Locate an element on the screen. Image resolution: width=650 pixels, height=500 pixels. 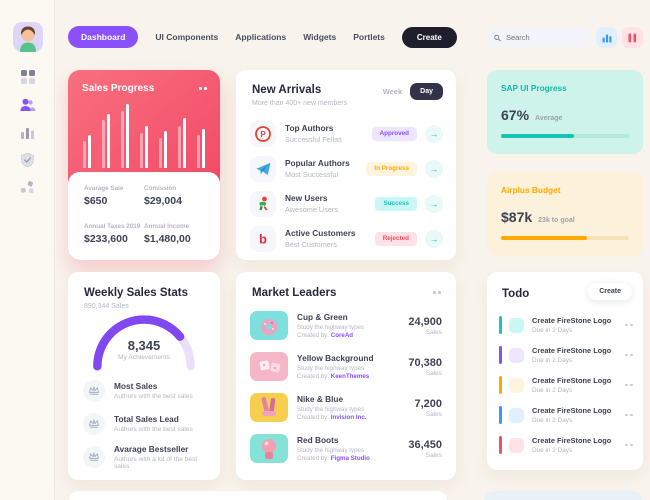
creator-link: KeenThemes is located at coordinates (350, 376).